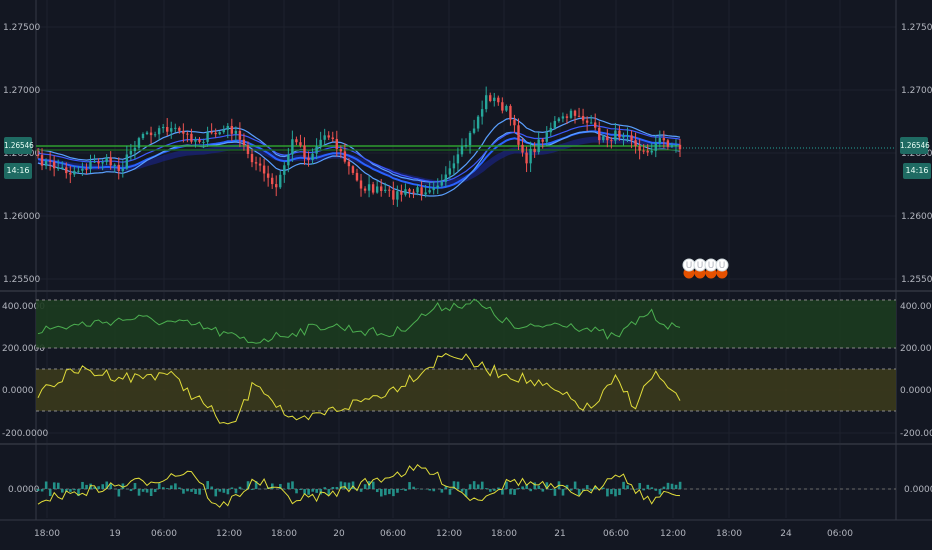  I want to click on osc2-tick-left: 0.0000, so click(24, 490).